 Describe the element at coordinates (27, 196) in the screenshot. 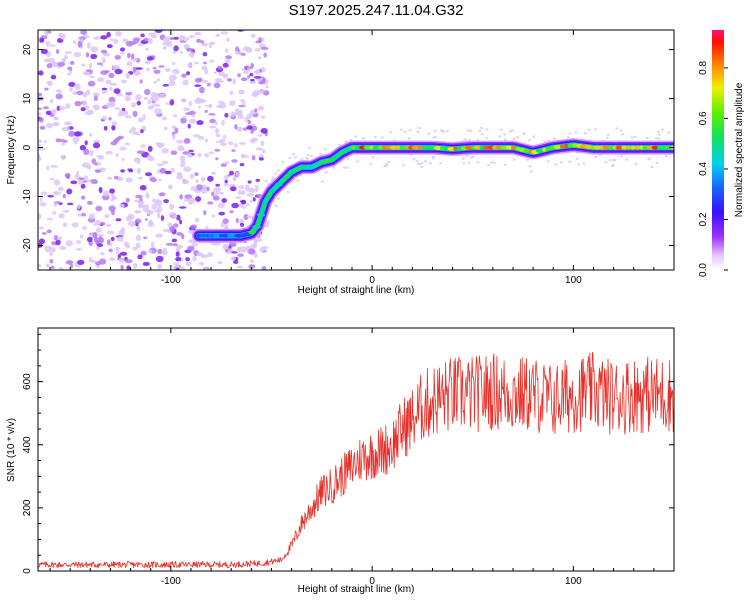

I see `y-tick-label: -10` at that location.